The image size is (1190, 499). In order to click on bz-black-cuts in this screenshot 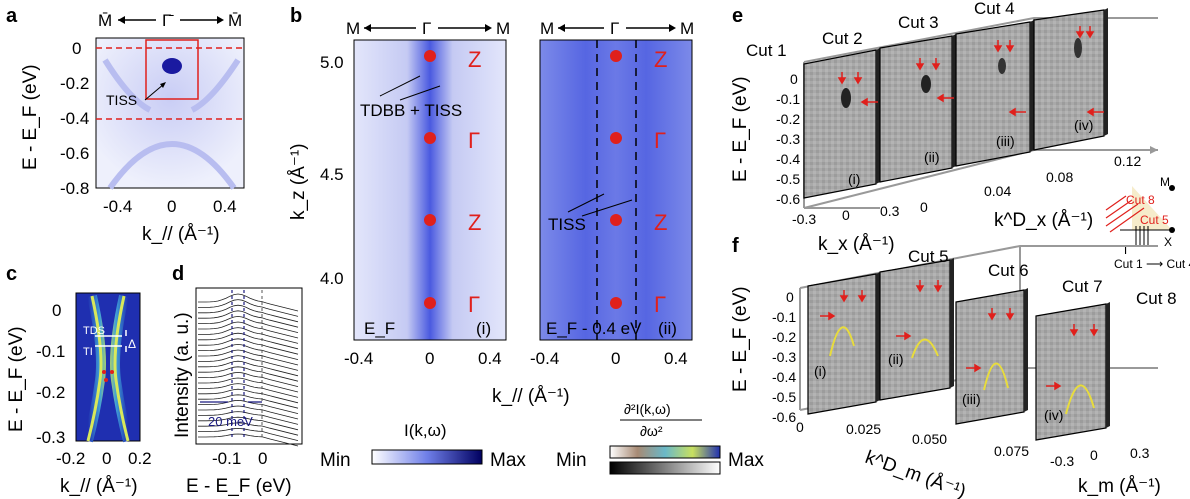, I will do `click(1142, 236)`.